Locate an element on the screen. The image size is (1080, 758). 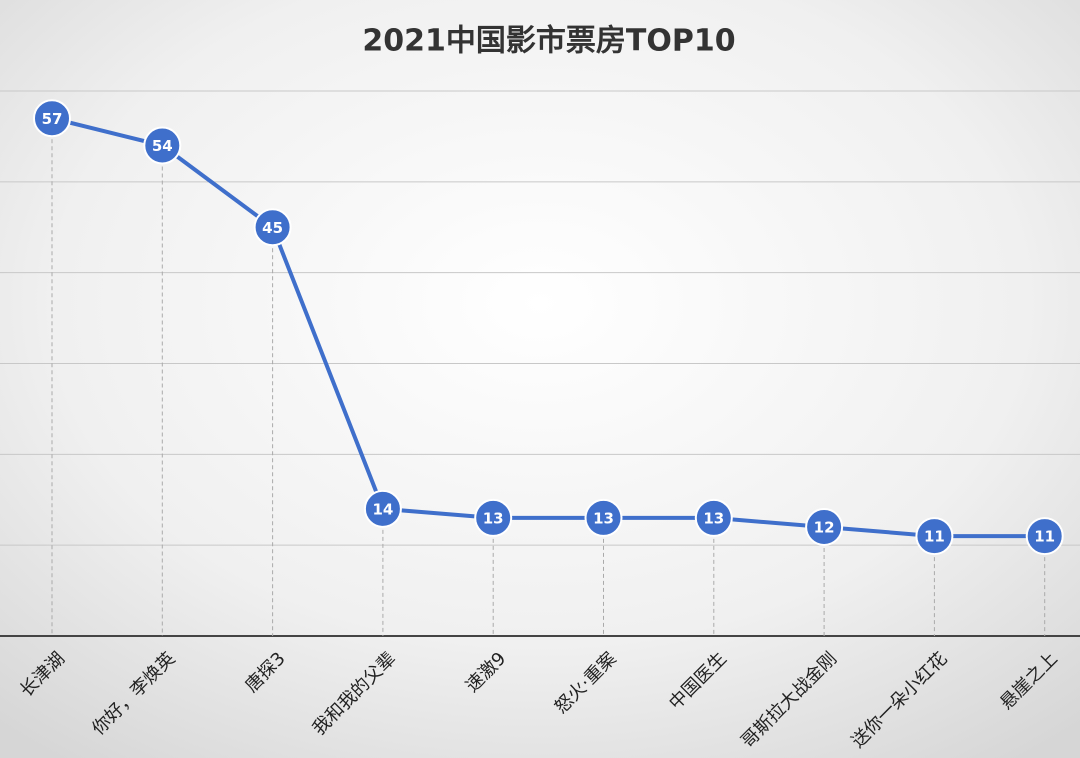
data-label: 57 is located at coordinates (52, 119).